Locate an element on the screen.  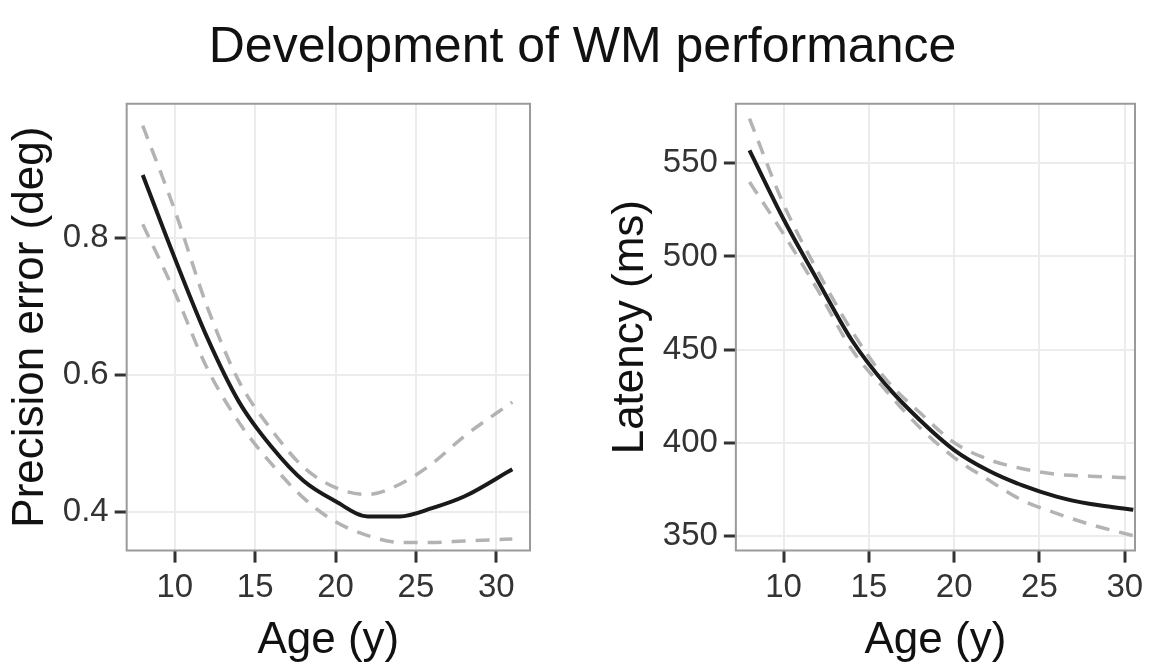
y-tick-label: 0.8 is located at coordinates (85, 235).